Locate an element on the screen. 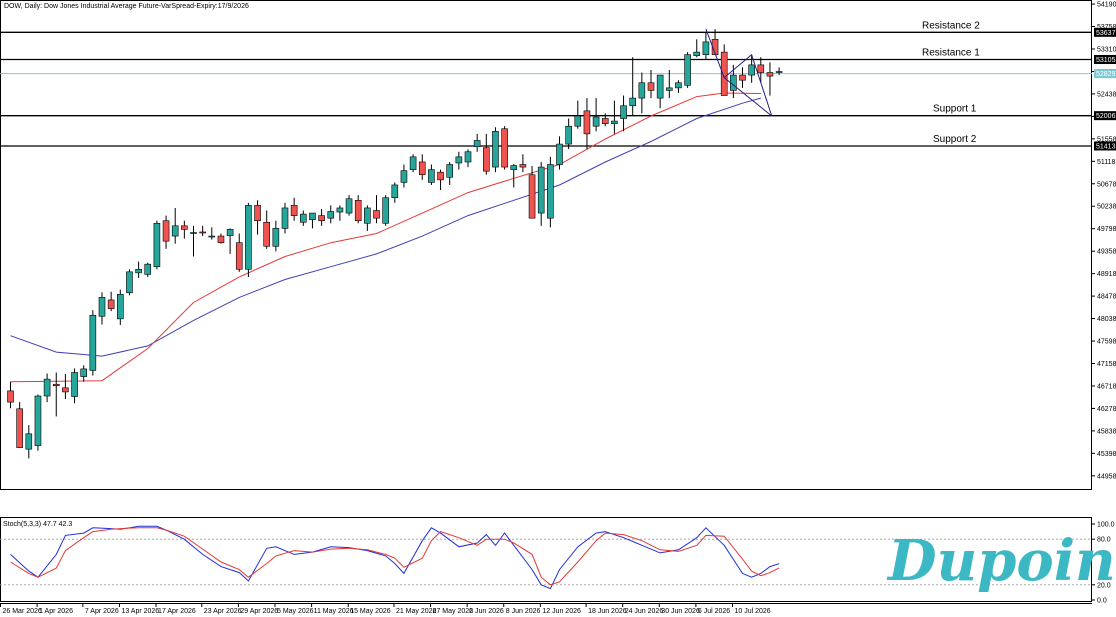  price-tick-label: 46718 is located at coordinates (1106, 386).